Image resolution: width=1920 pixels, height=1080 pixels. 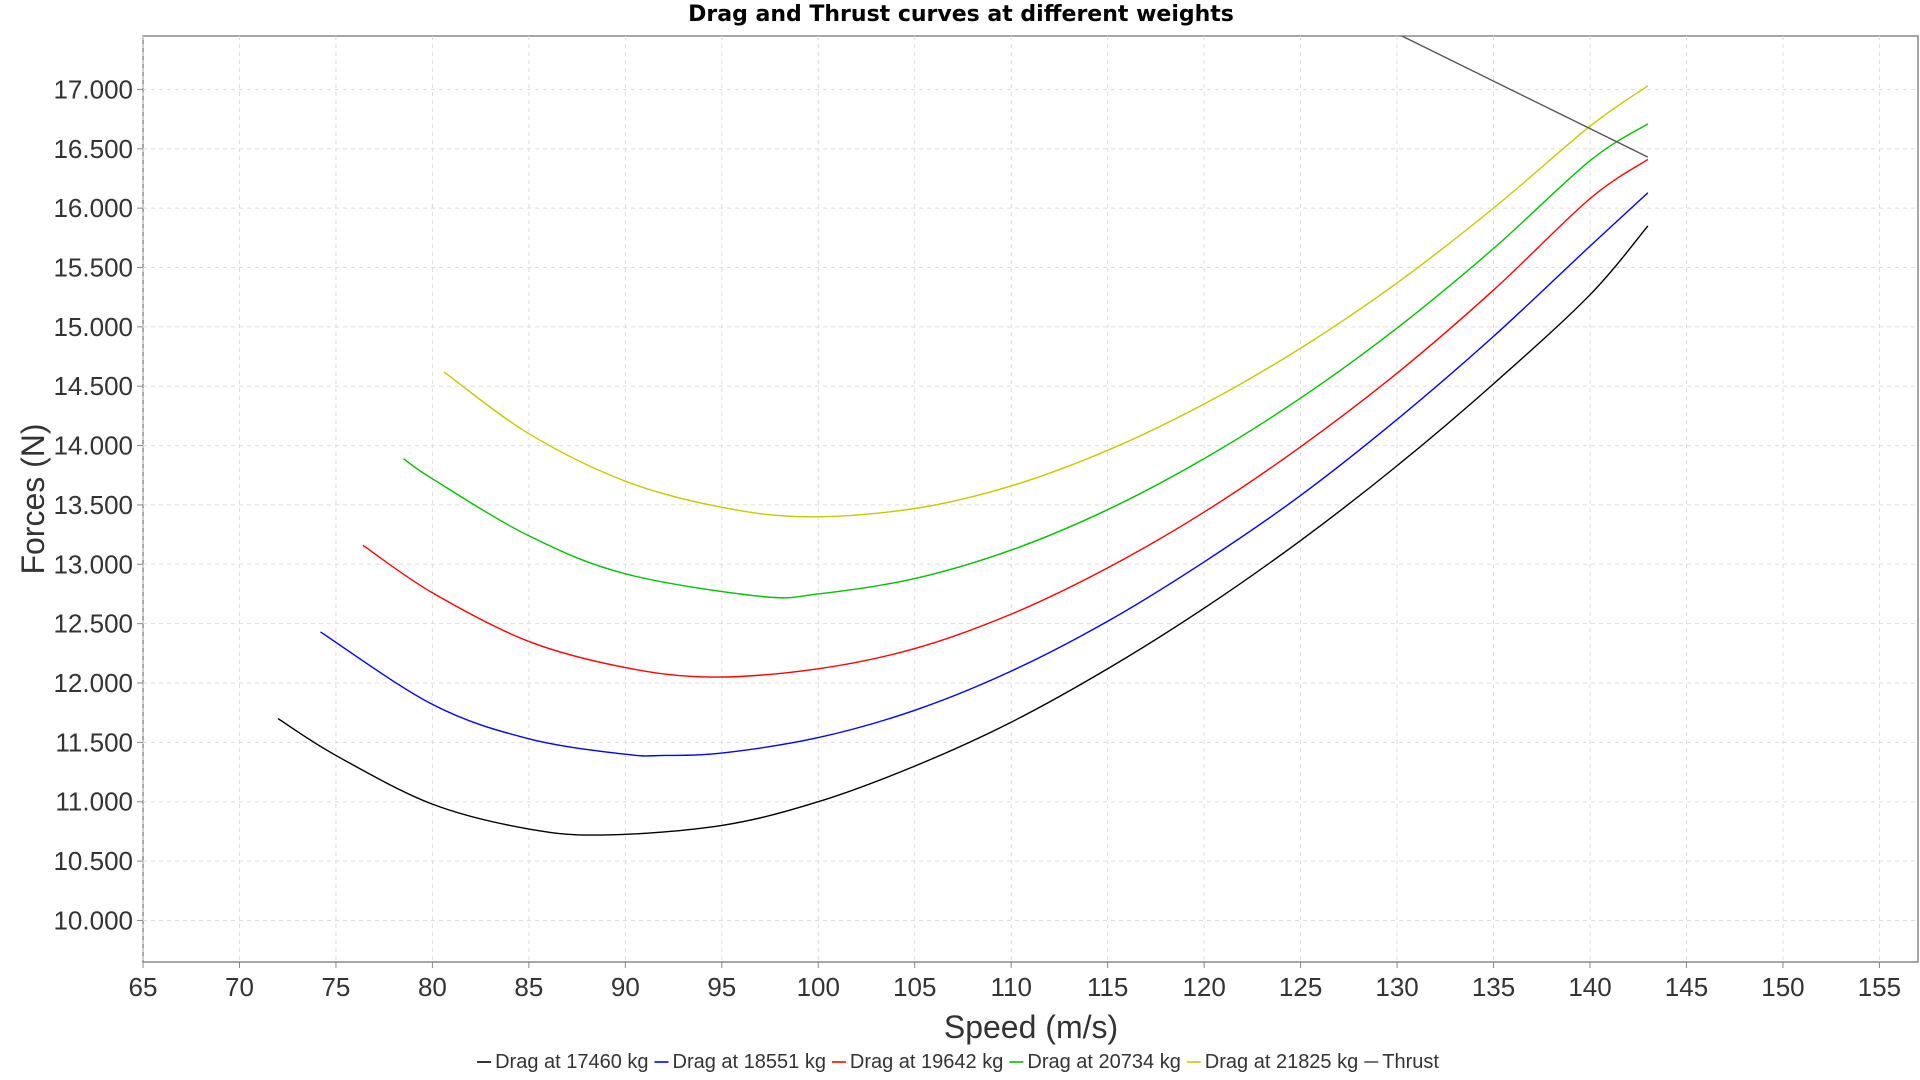 I want to click on x-tick-label: 140, so click(x=1589, y=987).